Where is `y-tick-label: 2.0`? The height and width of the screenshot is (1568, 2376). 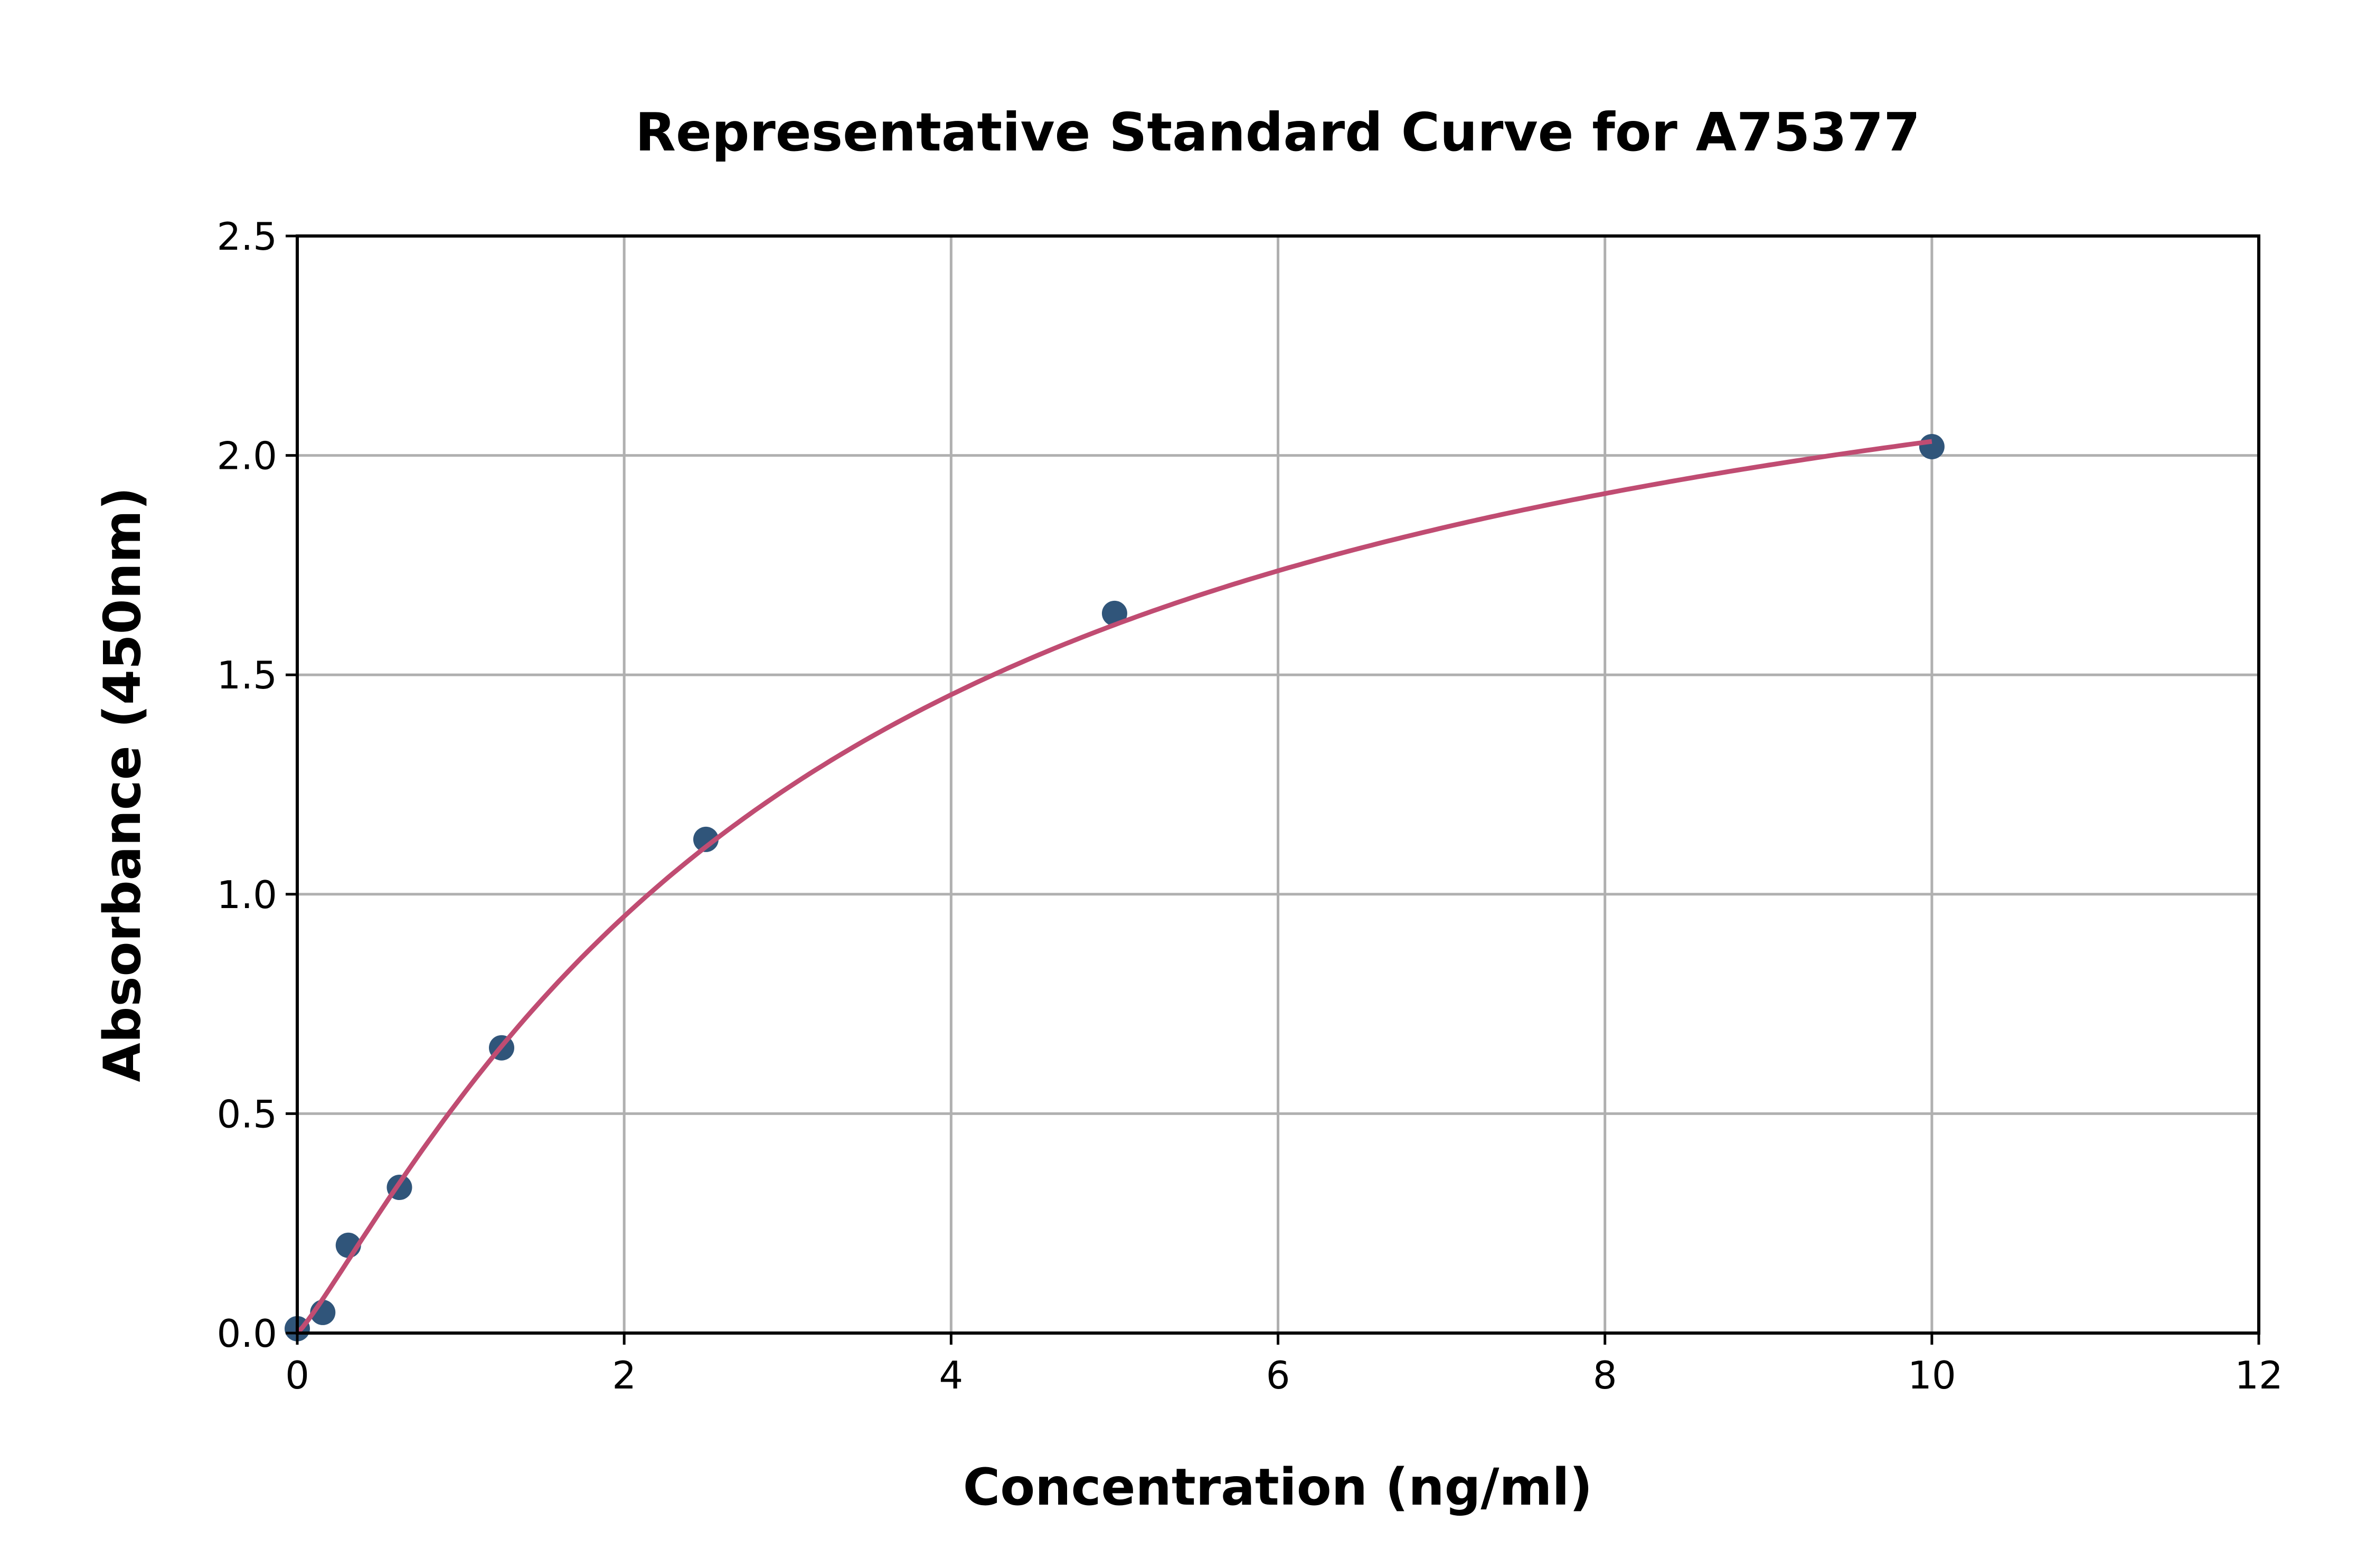 y-tick-label: 2.0 is located at coordinates (247, 456).